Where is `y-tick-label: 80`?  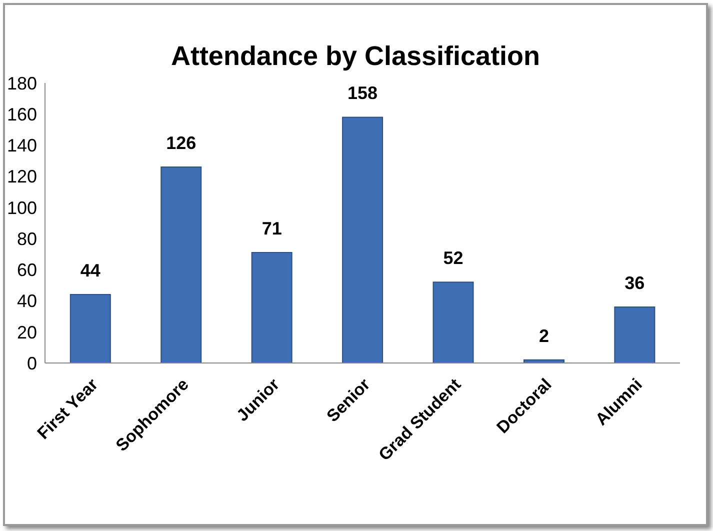
y-tick-label: 80 is located at coordinates (26, 238).